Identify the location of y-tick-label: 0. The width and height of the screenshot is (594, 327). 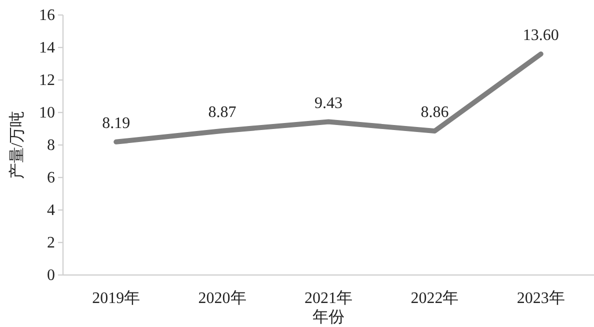
(51, 275).